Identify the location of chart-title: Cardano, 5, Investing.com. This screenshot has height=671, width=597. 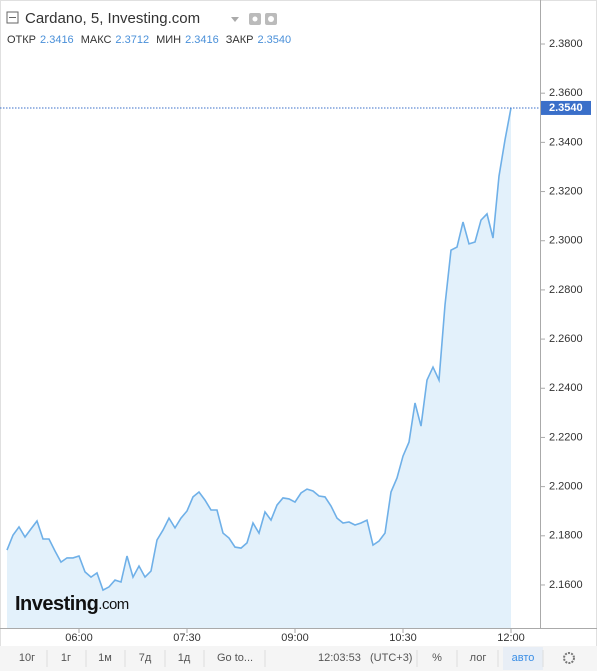
(112, 18).